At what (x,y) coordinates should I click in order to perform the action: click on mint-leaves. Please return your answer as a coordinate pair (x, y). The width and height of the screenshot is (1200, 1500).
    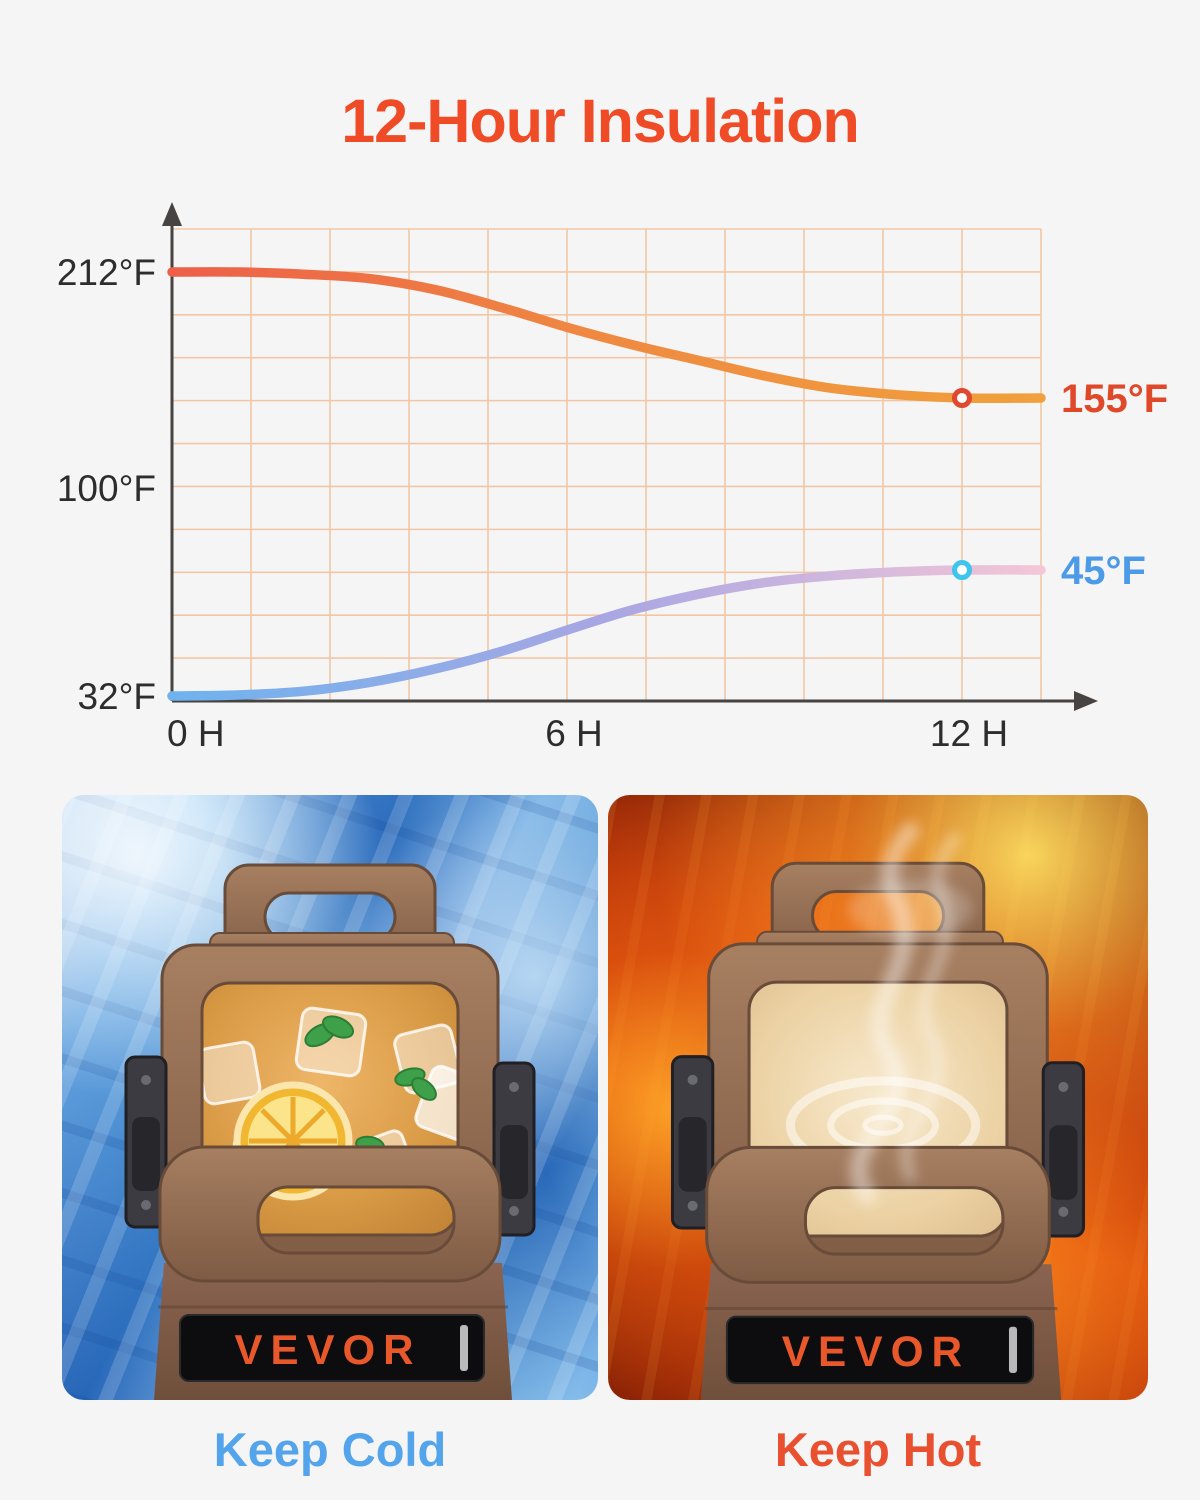
    Looking at the image, I should click on (370, 1085).